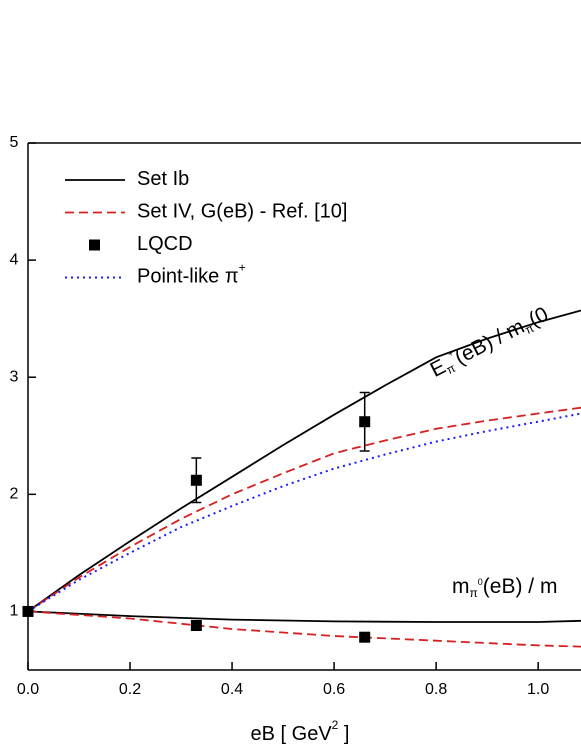 The image size is (581, 752). I want to click on annotation: mπ0(eB) / m, so click(504, 588).